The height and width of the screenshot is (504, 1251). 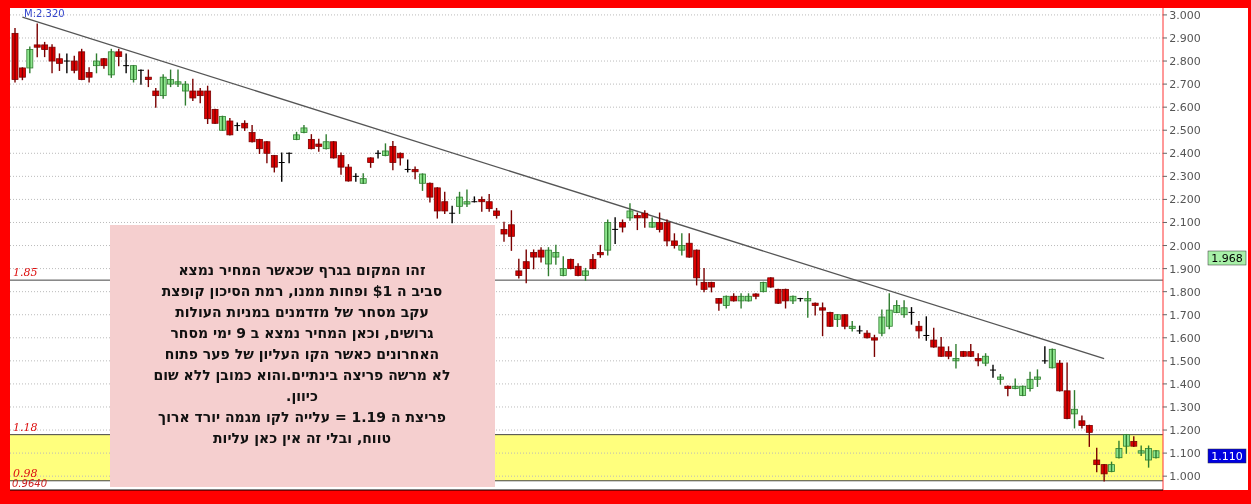 What do you see at coordinates (1185, 477) in the screenshot?
I see `y-tick-label: 1.000` at bounding box center [1185, 477].